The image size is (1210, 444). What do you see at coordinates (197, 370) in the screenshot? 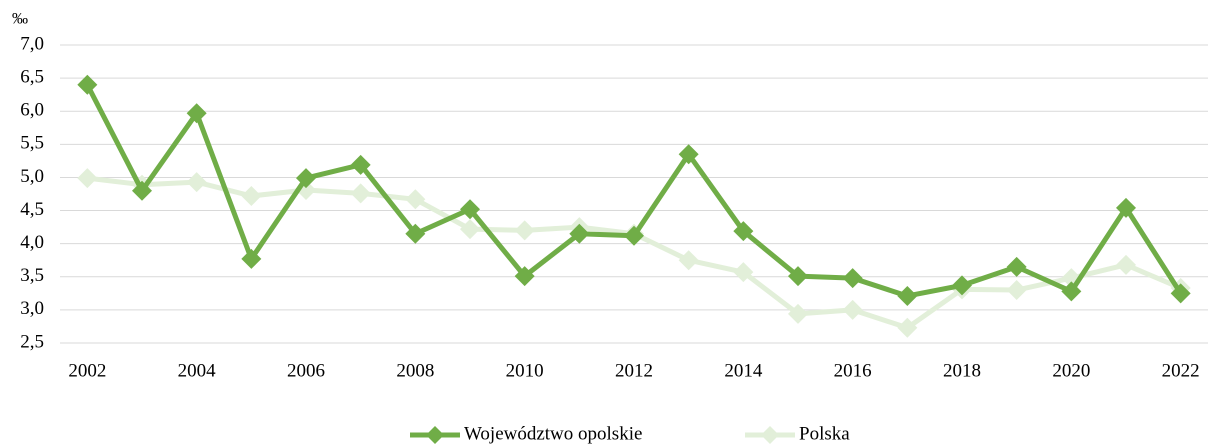
I see `x-tick-label: 2004` at bounding box center [197, 370].